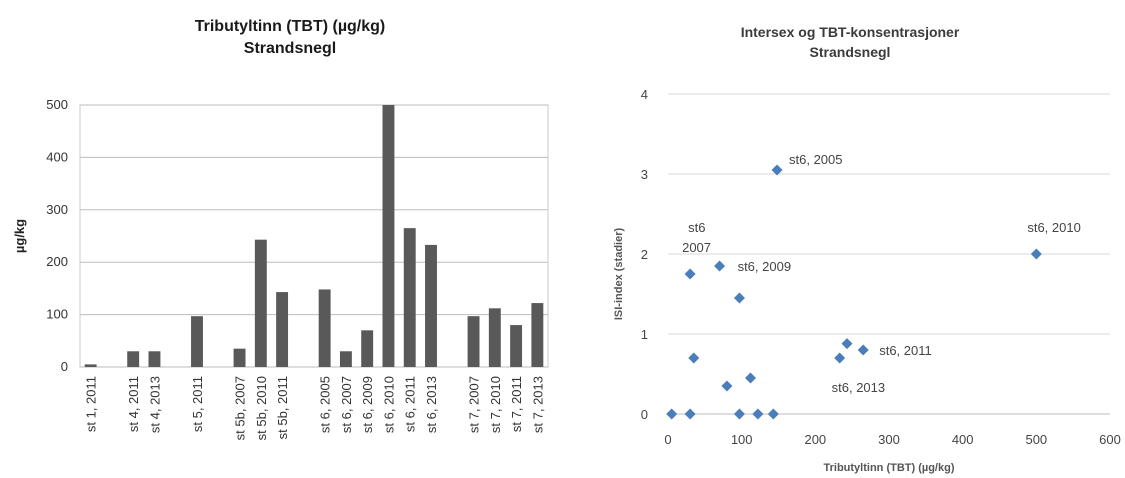 The height and width of the screenshot is (478, 1125). What do you see at coordinates (889, 468) in the screenshot?
I see `x-axis-title: Tributyltinn (TBT) (µg/kg)` at bounding box center [889, 468].